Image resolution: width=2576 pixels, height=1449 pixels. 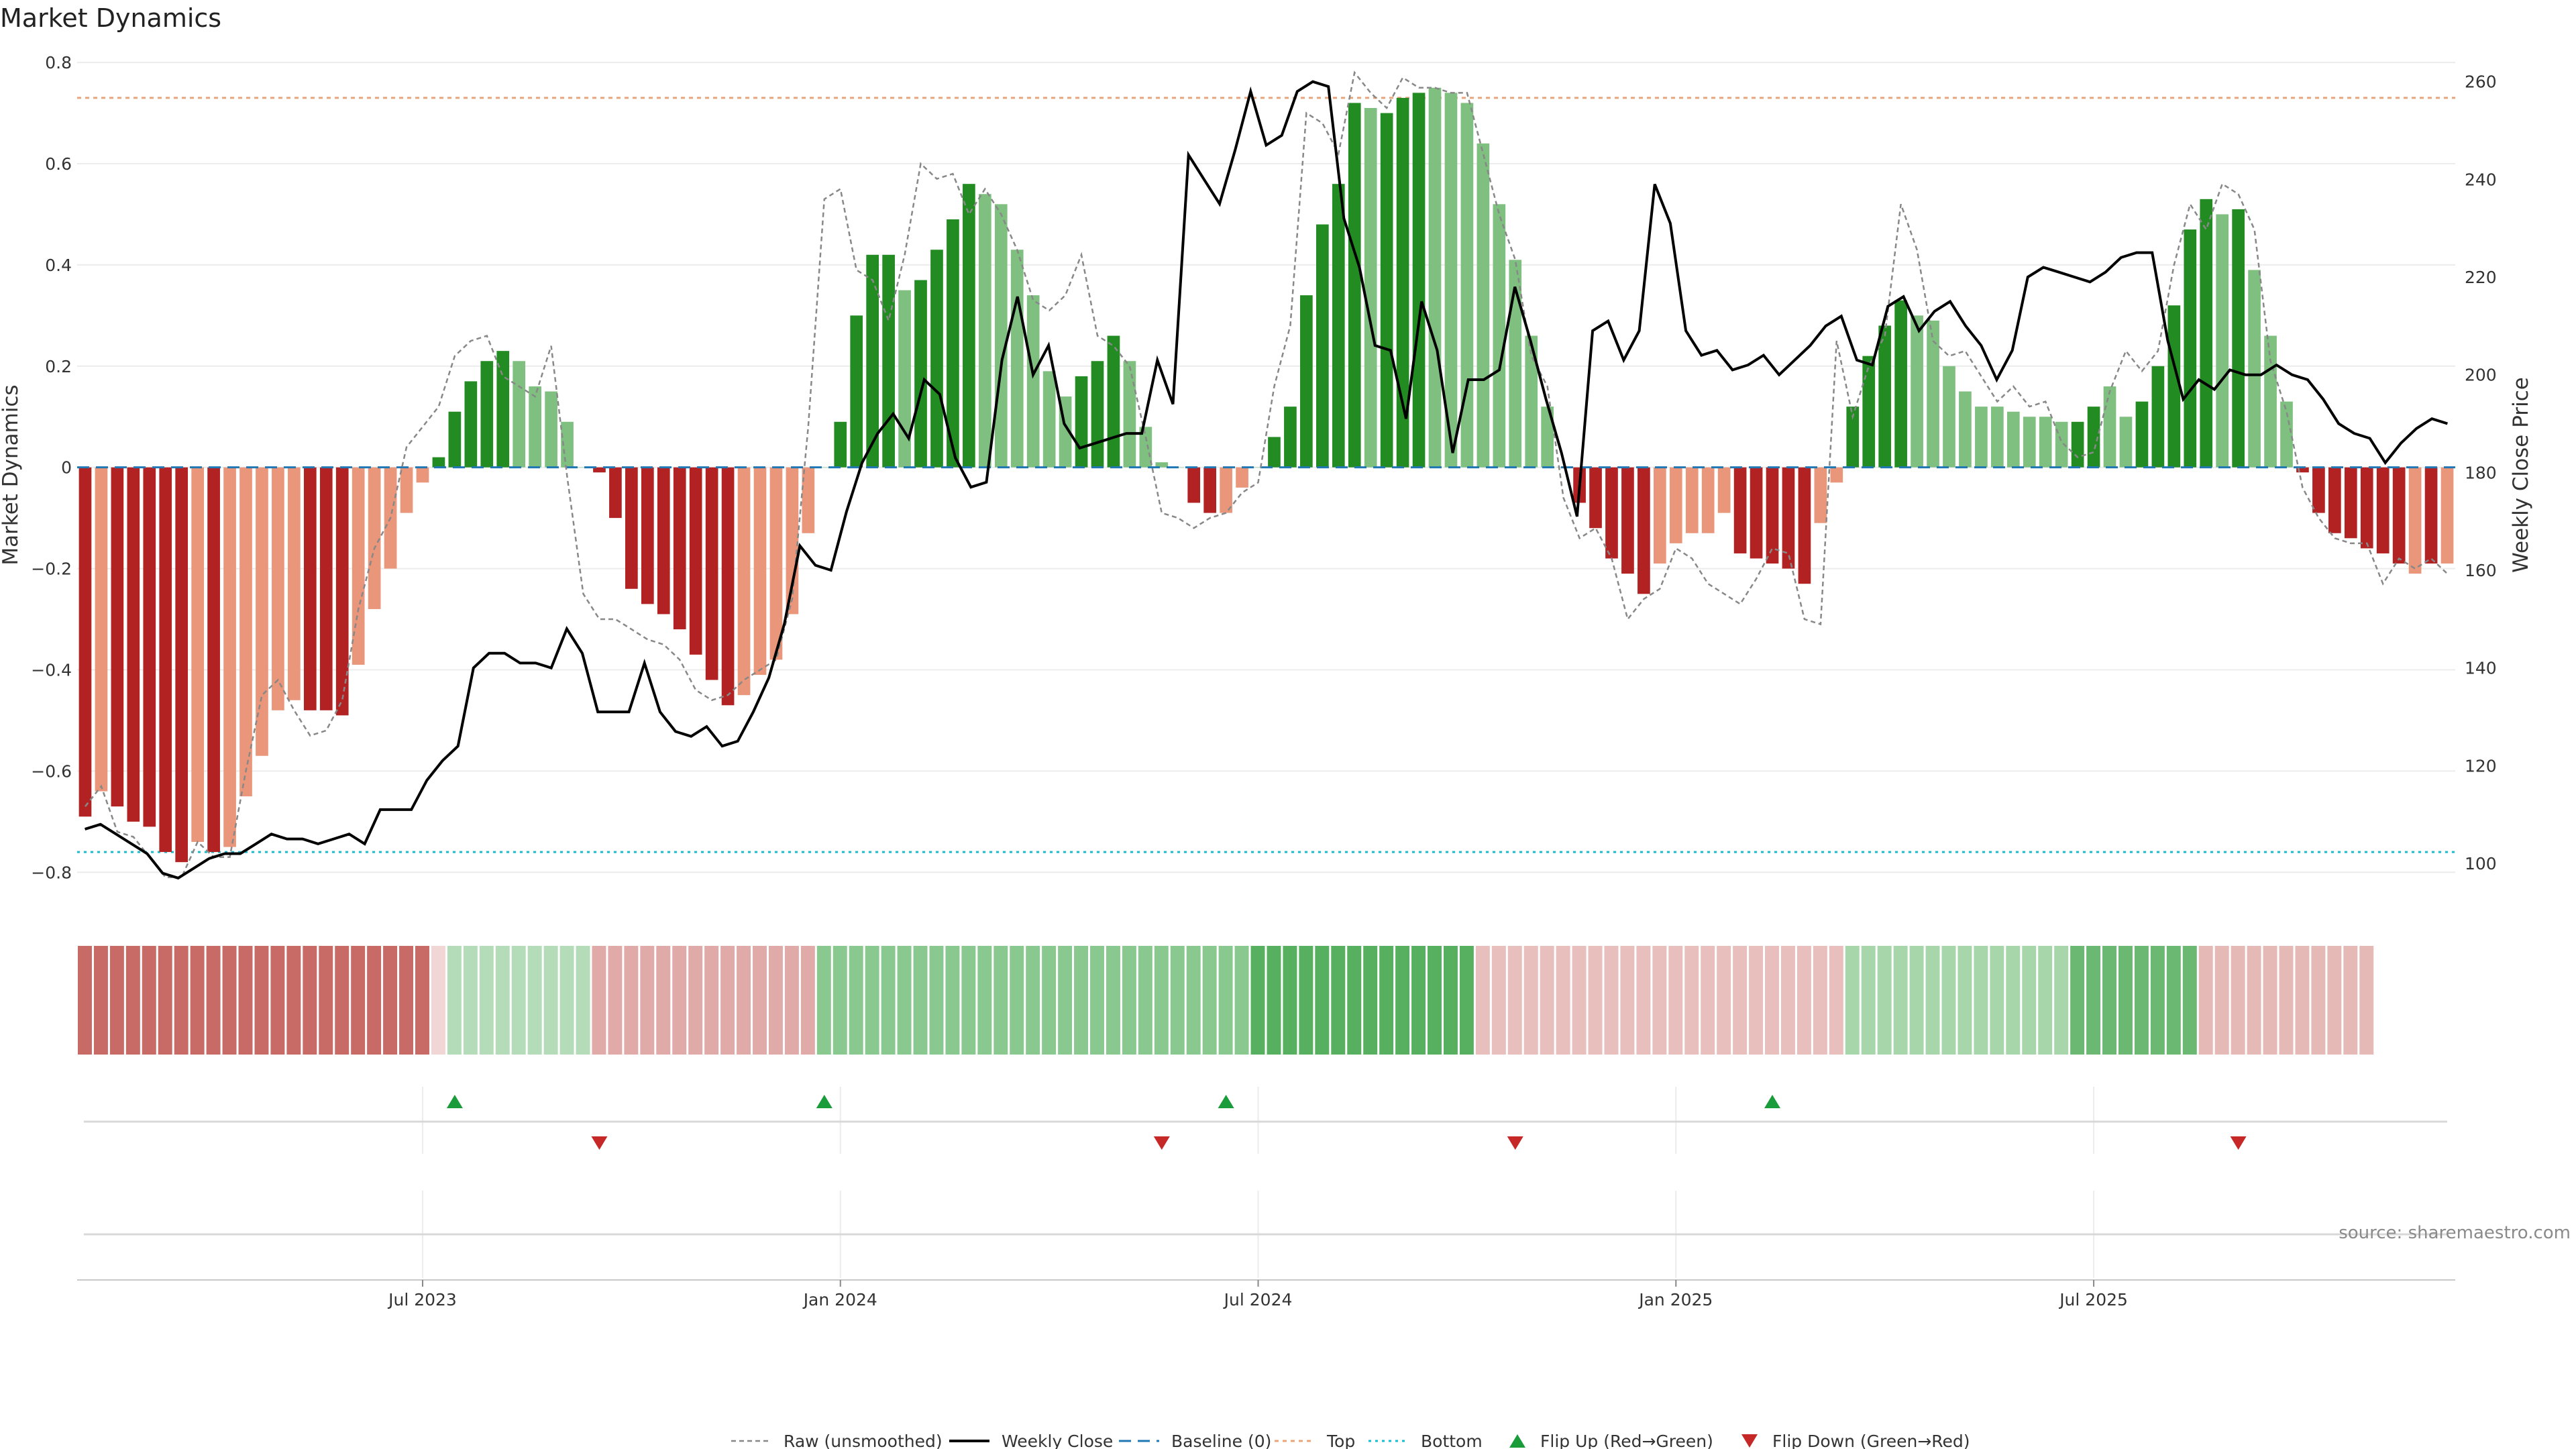 What do you see at coordinates (110, 18) in the screenshot?
I see `chart-title: Market Dynamics` at bounding box center [110, 18].